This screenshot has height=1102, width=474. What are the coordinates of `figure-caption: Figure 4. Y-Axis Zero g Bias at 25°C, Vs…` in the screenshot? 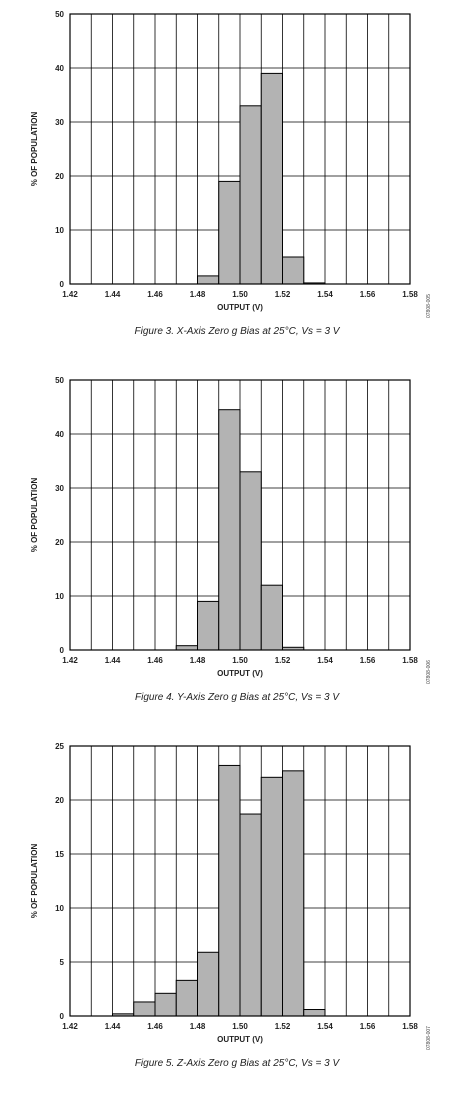 It's located at (237, 697).